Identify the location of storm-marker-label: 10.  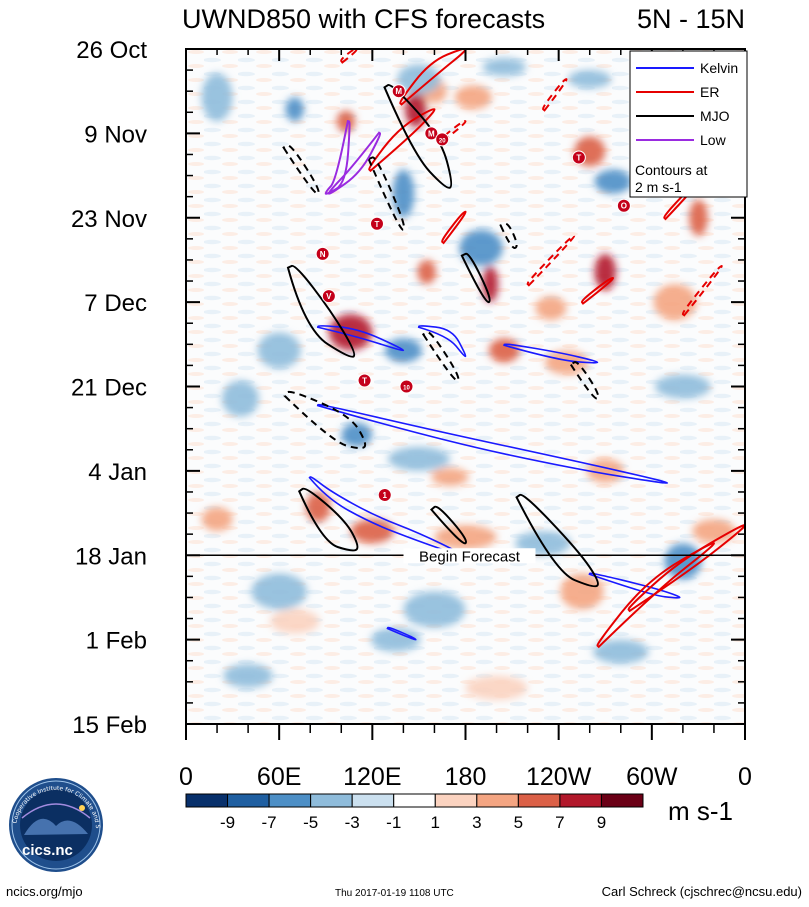
(406, 389).